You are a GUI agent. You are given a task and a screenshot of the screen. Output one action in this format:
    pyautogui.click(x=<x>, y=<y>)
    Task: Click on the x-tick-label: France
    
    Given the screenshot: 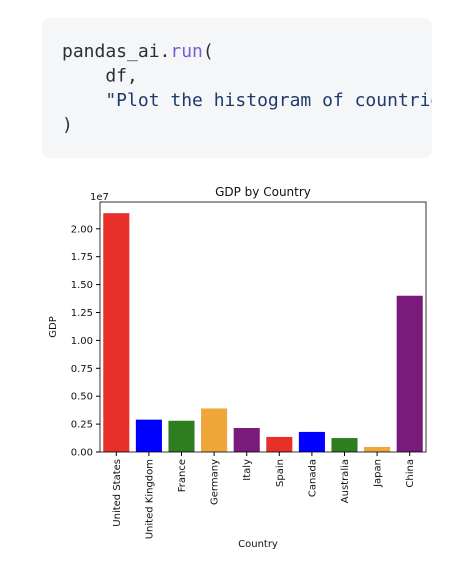 What is the action you would take?
    pyautogui.click(x=182, y=475)
    